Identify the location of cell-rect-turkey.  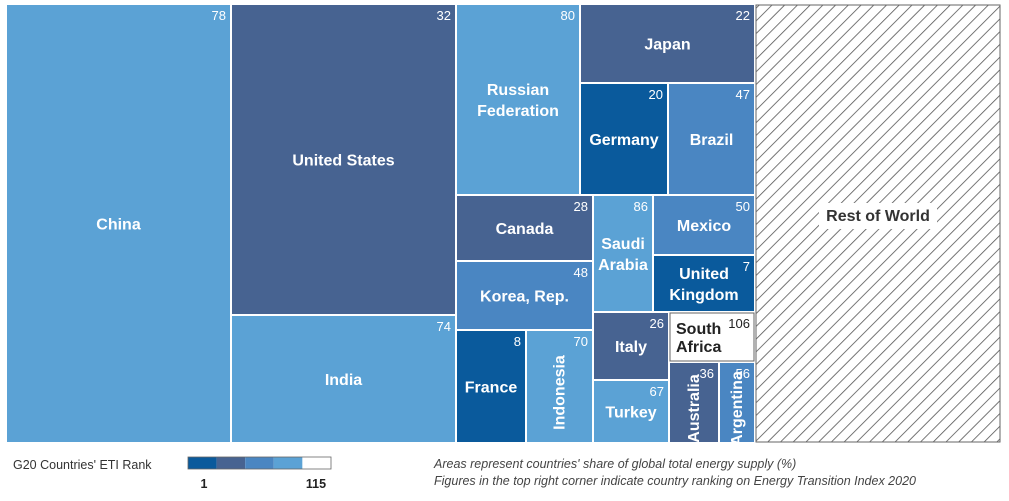
(631, 411).